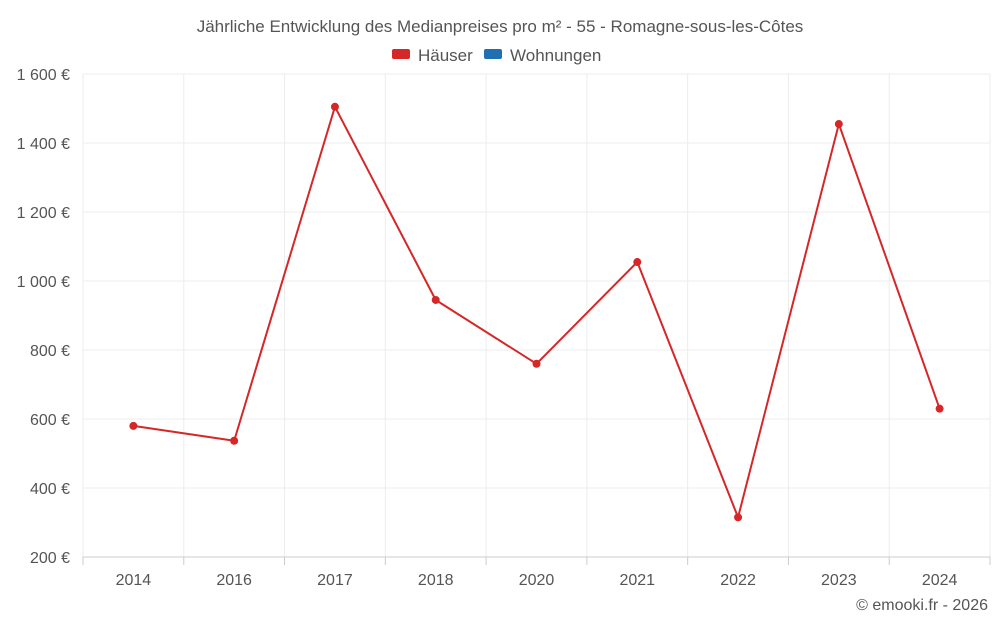  I want to click on y-tick-label: 1 600 €, so click(43, 75).